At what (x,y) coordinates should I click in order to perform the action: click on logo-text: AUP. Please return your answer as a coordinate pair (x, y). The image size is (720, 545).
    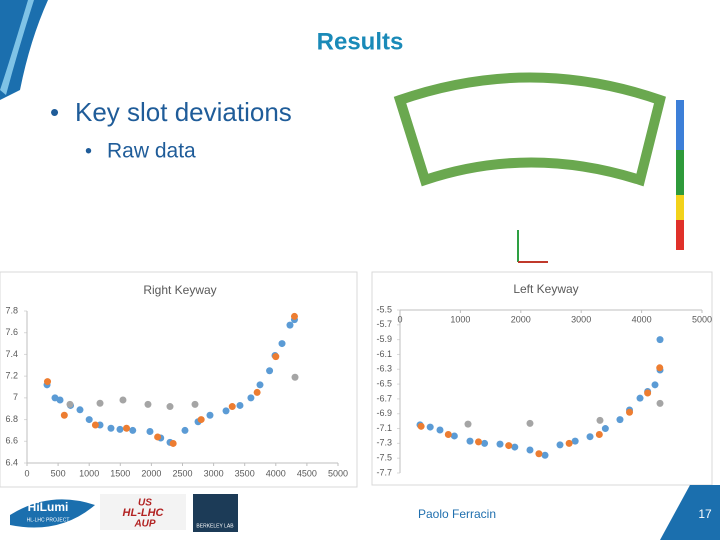
    Looking at the image, I should click on (144, 524).